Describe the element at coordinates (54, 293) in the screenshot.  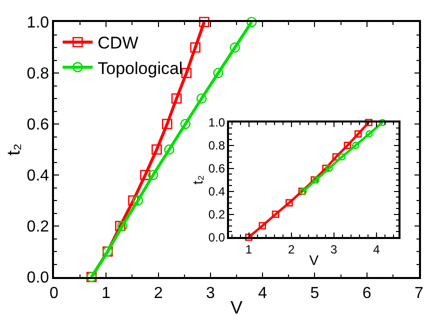
I see `x-tick-label: 0` at that location.